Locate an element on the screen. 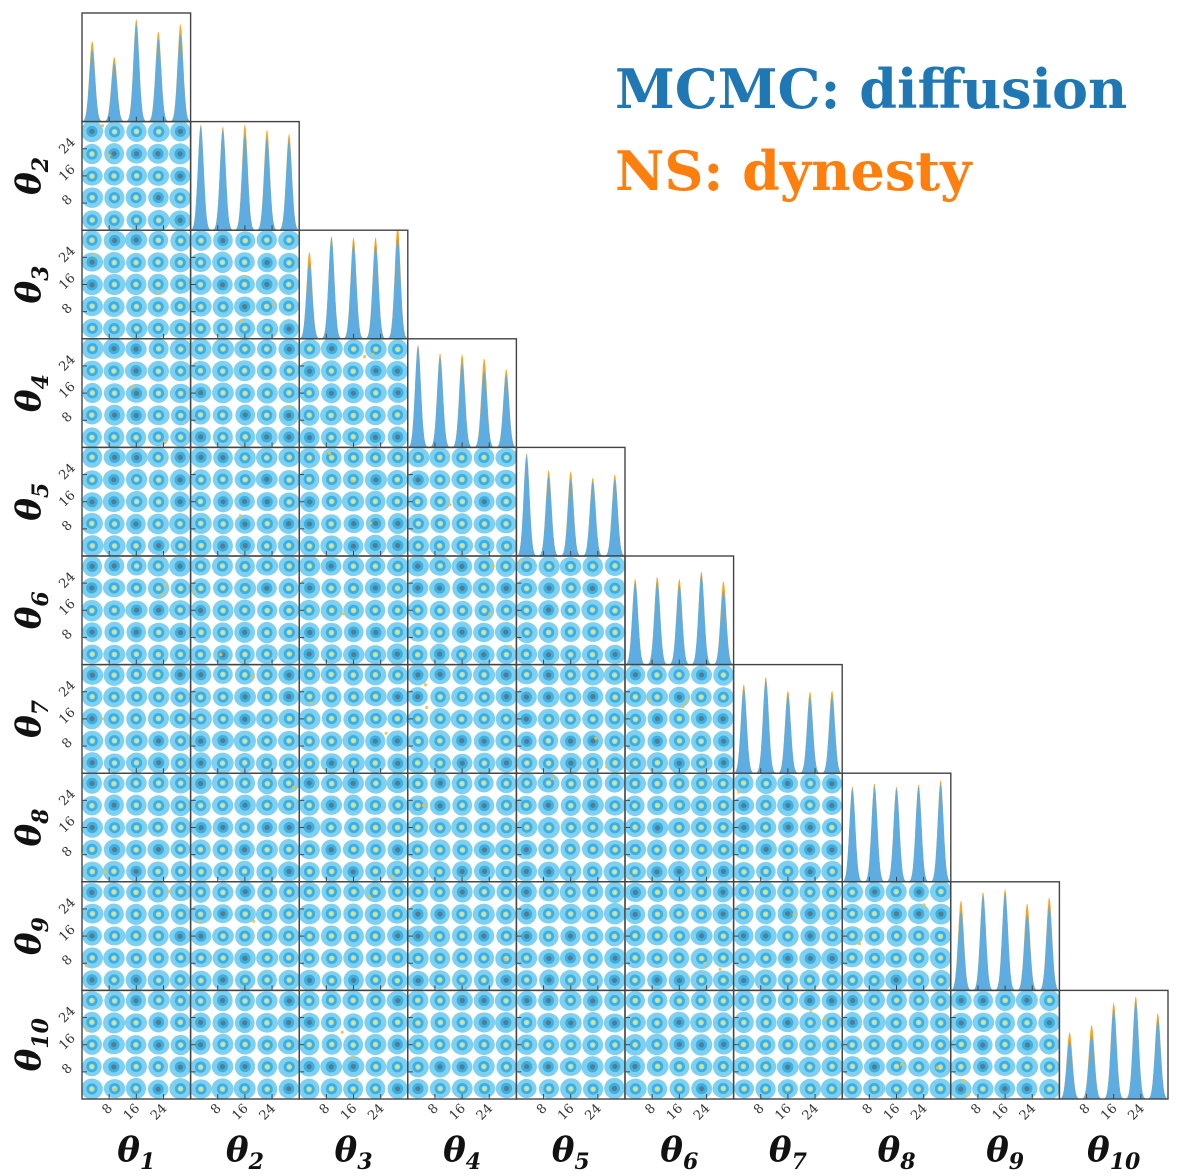 Image resolution: width=1182 pixels, height=1176 pixels. x-axis-label-6: θ6 is located at coordinates (679, 1152).